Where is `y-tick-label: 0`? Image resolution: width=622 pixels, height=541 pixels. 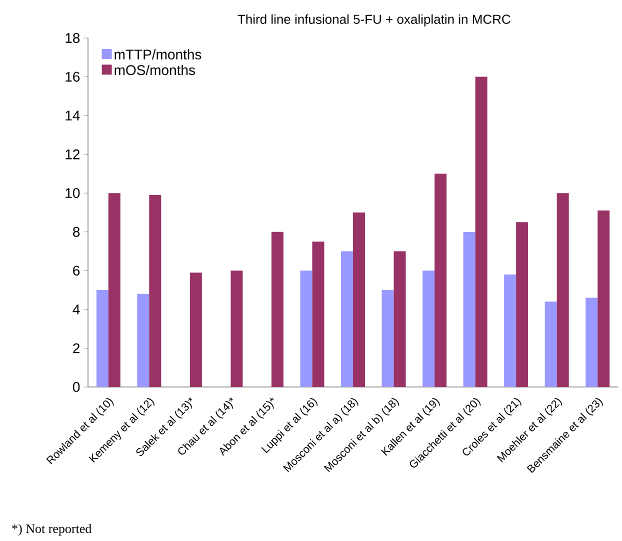
y-tick-label: 0 is located at coordinates (76, 387).